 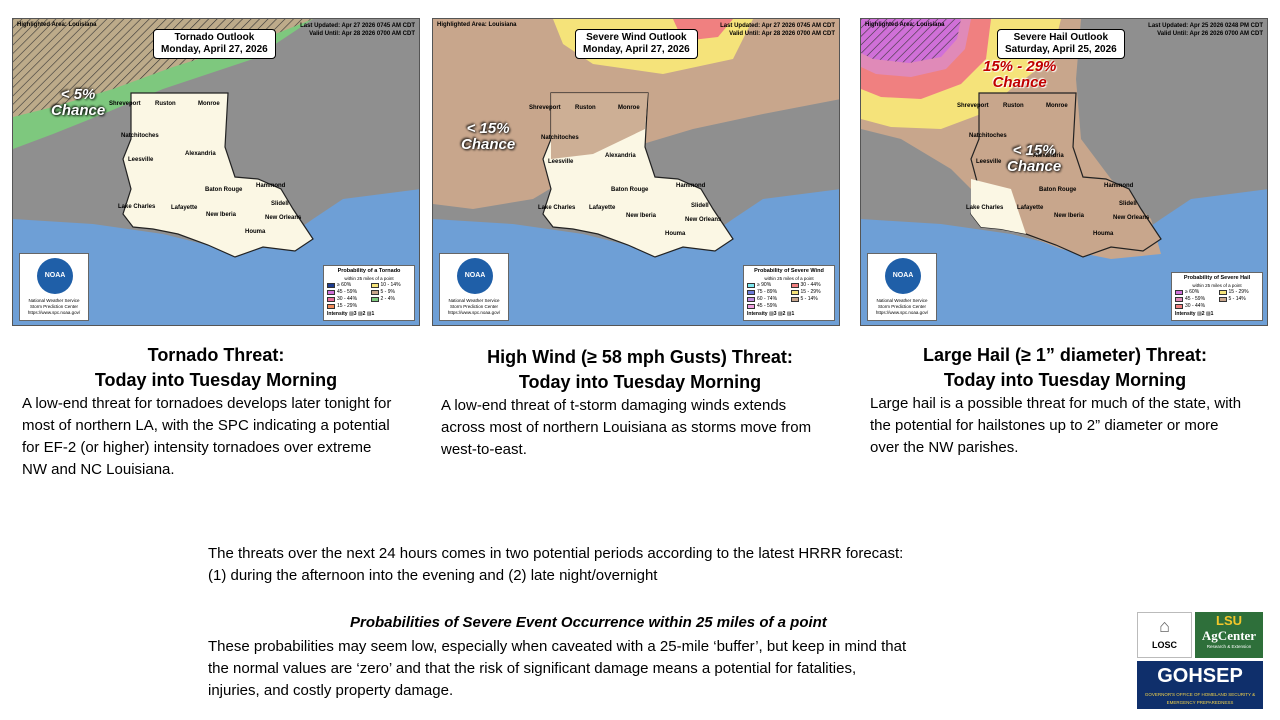 I want to click on city-houma: Houma, so click(x=255, y=232).